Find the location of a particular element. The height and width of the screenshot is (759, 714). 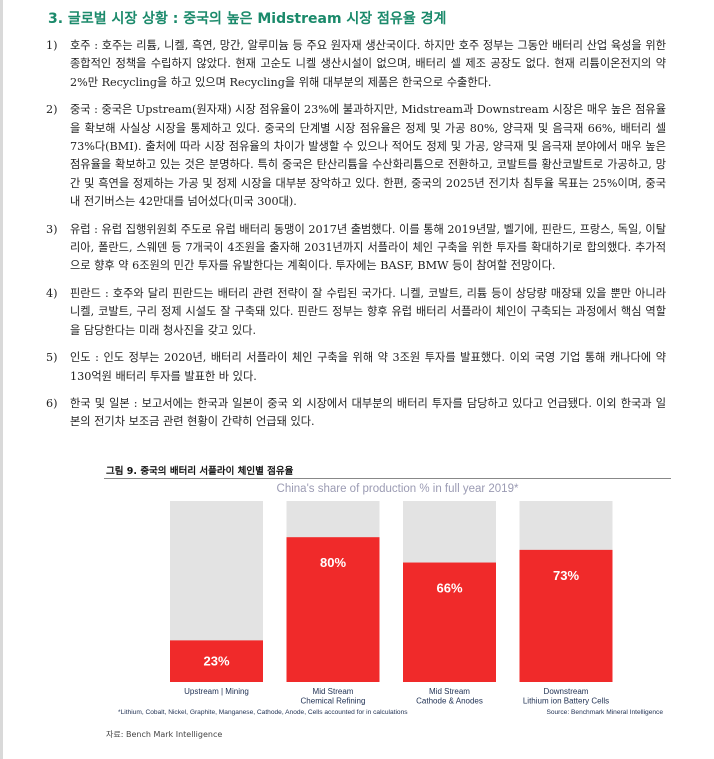

list-item-number: 2) is located at coordinates (52, 110).